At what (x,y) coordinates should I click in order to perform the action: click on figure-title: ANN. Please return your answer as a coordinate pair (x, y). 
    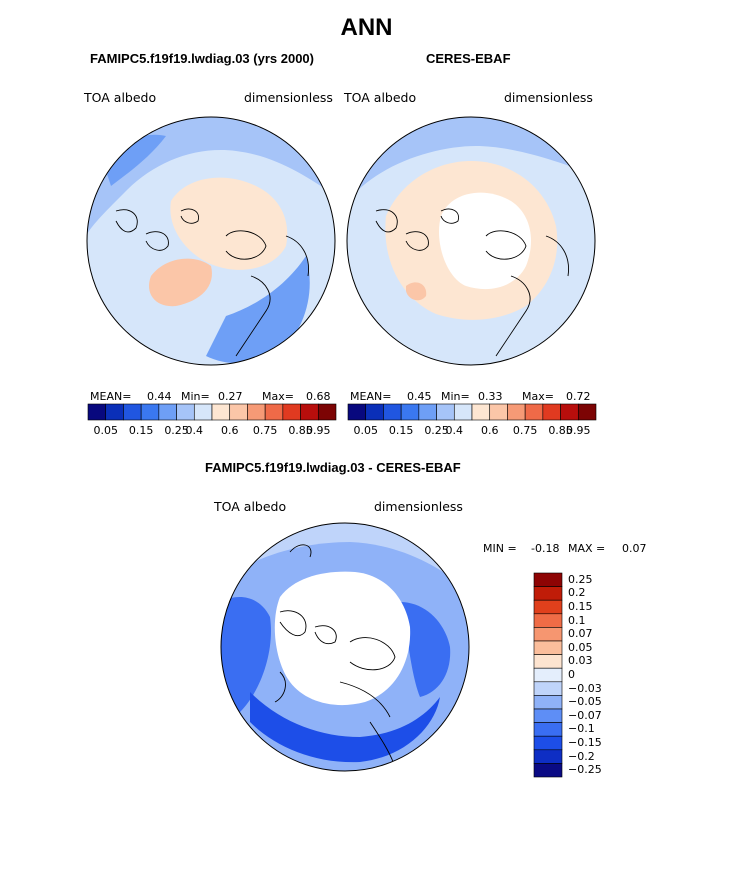
    Looking at the image, I should click on (366, 27).